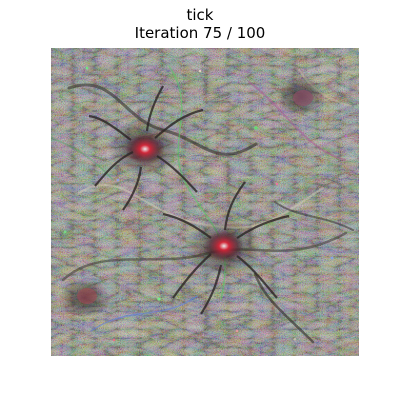  What do you see at coordinates (85, 298) in the screenshot?
I see `small-body-lower-left` at bounding box center [85, 298].